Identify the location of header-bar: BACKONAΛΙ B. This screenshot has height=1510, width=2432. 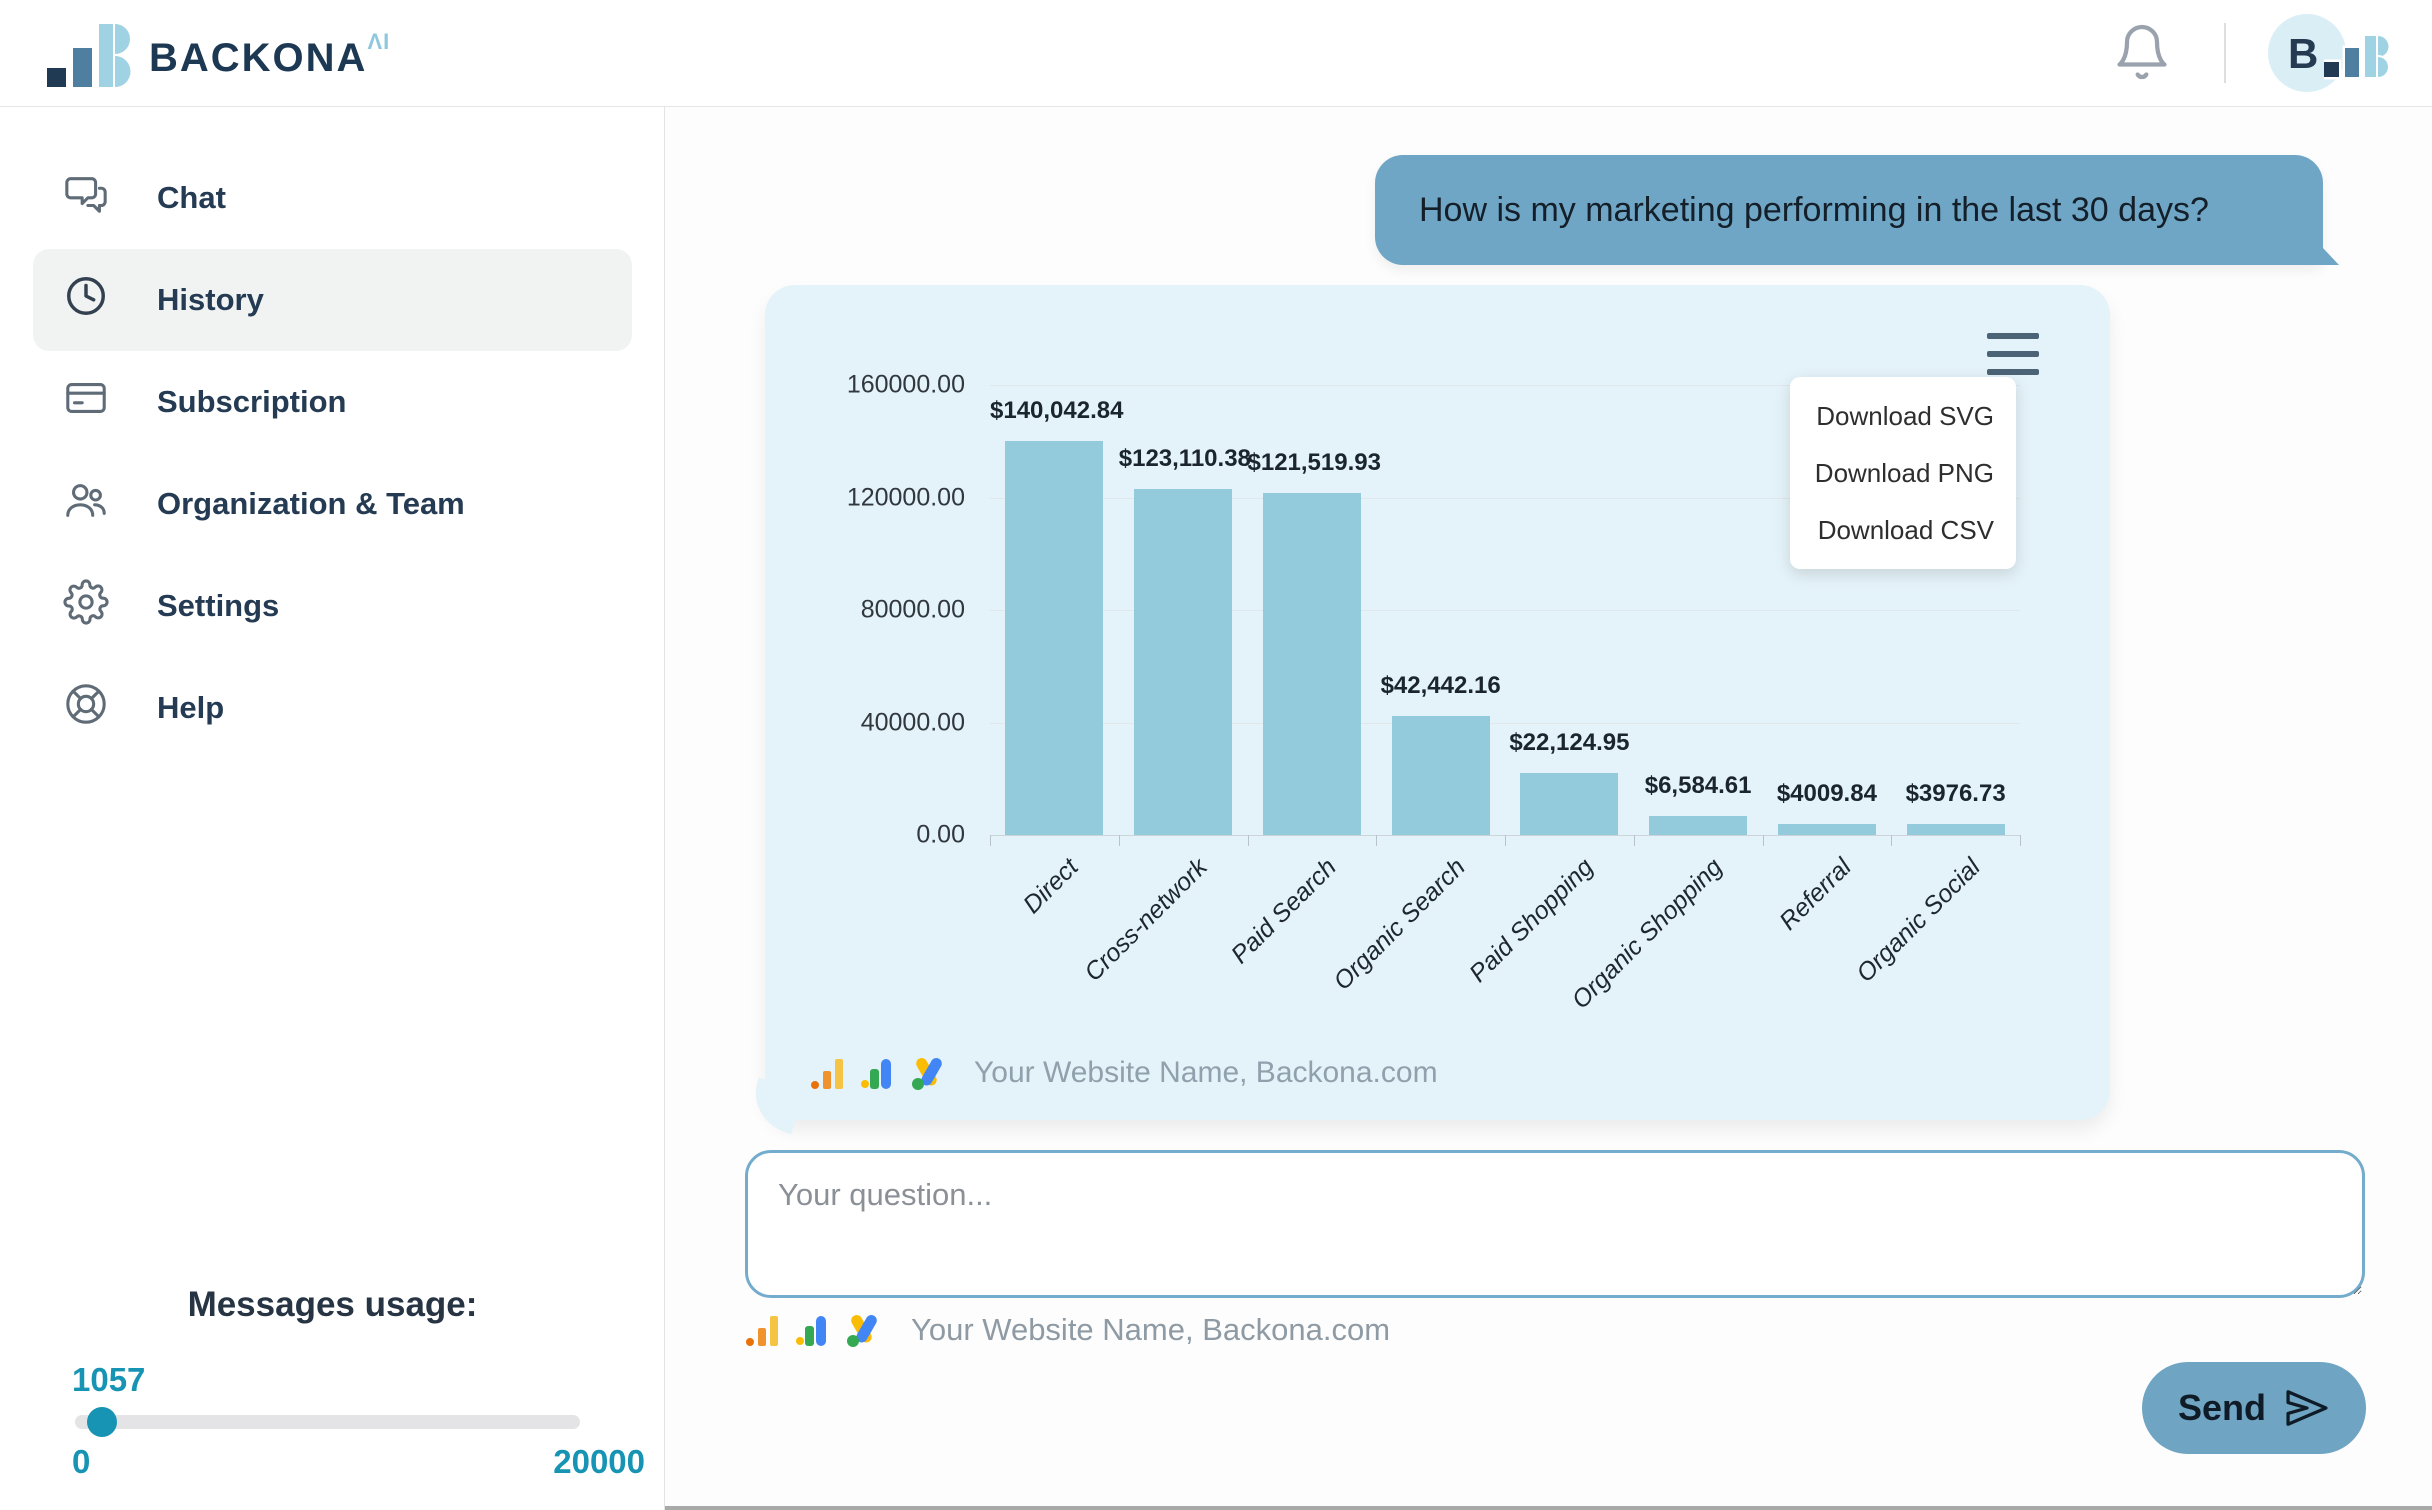
(1216, 53).